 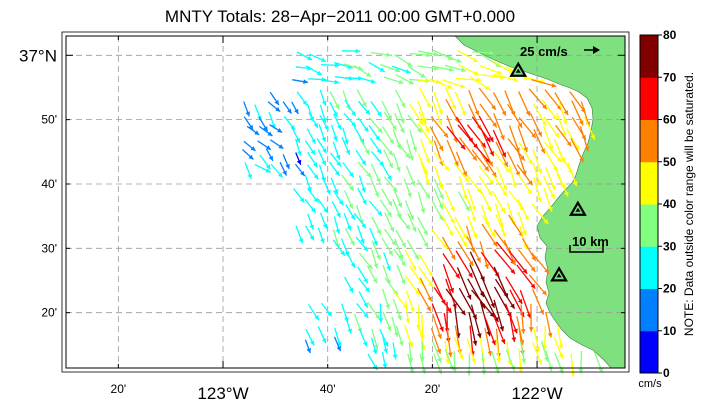 What do you see at coordinates (433, 389) in the screenshot?
I see `lon-tick-label: 20'` at bounding box center [433, 389].